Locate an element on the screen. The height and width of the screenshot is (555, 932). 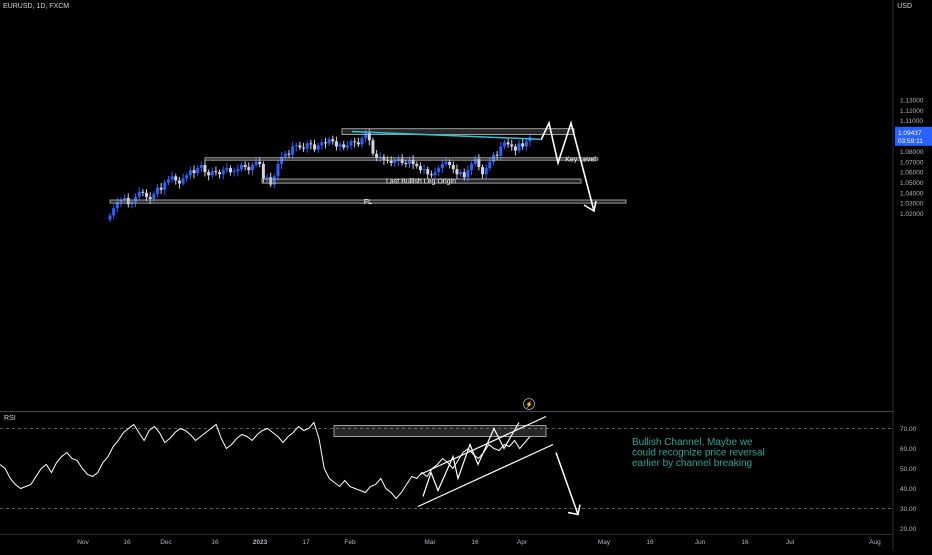
supply-zone-box is located at coordinates (458, 131).